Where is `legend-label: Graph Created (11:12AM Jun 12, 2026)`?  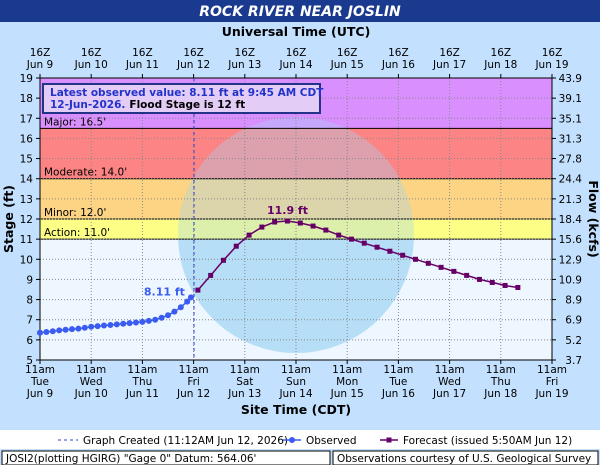 legend-label: Graph Created (11:12AM Jun 12, 2026) is located at coordinates (185, 441).